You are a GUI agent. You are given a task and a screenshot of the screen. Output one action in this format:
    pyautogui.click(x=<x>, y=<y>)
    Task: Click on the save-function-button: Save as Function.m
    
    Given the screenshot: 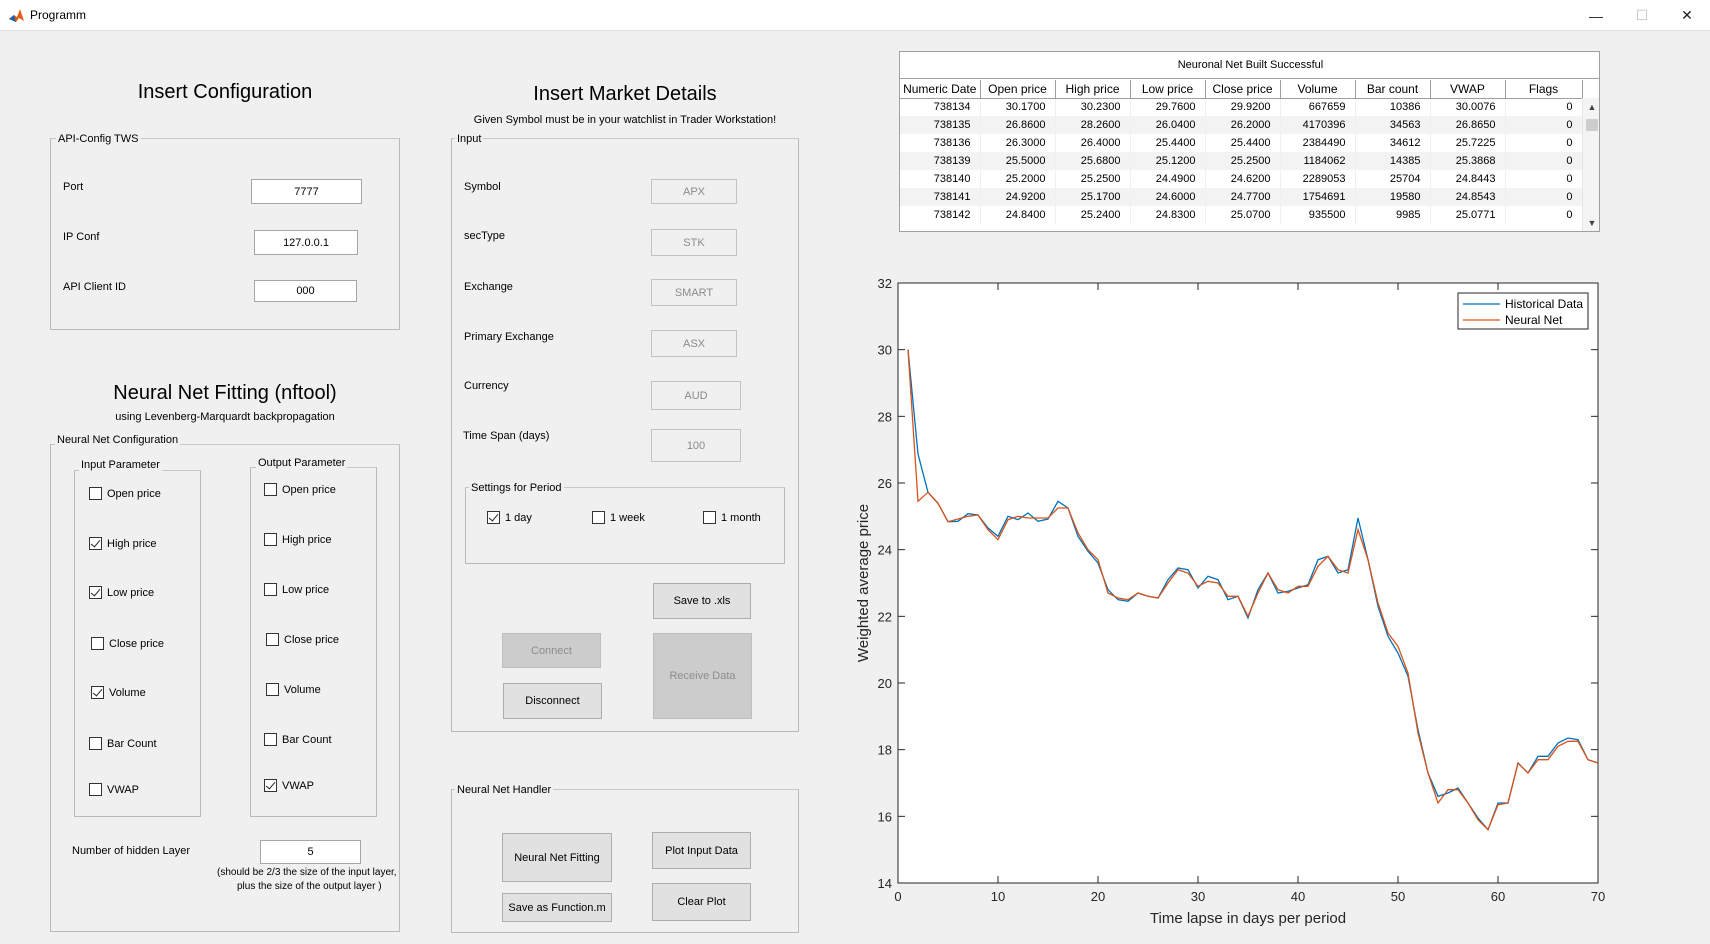 What is the action you would take?
    pyautogui.click(x=557, y=907)
    